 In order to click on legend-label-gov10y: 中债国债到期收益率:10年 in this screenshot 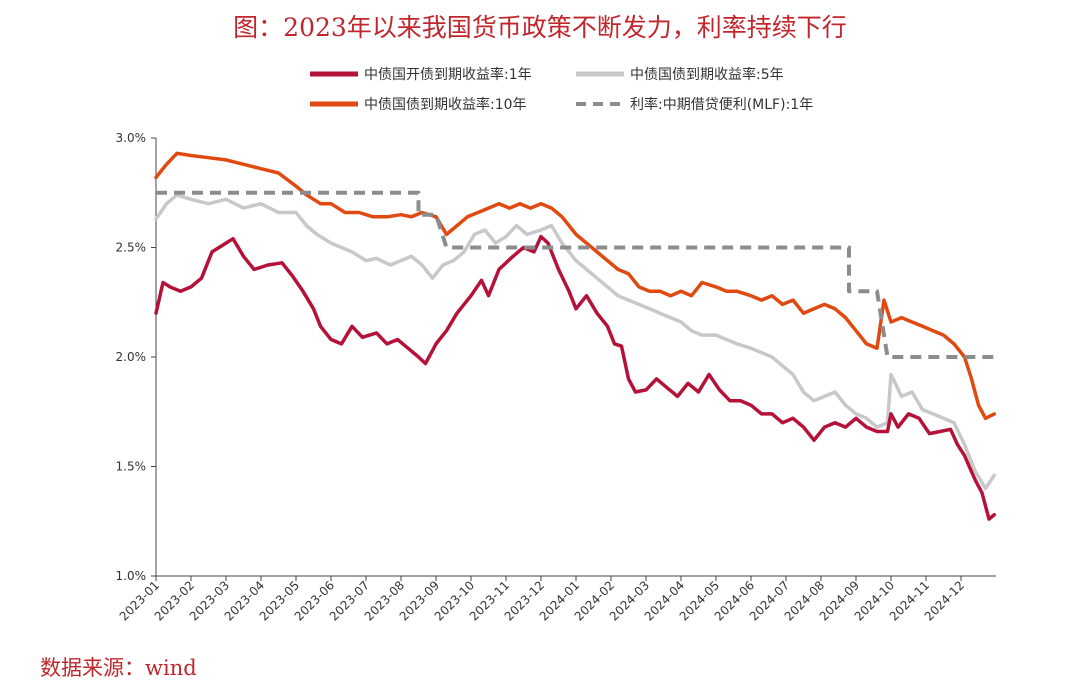, I will do `click(445, 104)`.